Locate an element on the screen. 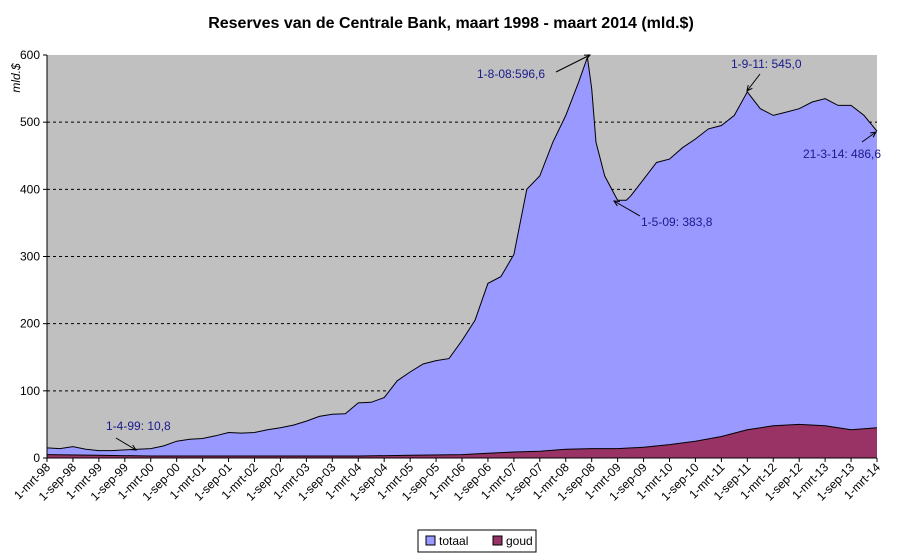 Image resolution: width=900 pixels, height=557 pixels. y-tick-label: 200 is located at coordinates (30, 324).